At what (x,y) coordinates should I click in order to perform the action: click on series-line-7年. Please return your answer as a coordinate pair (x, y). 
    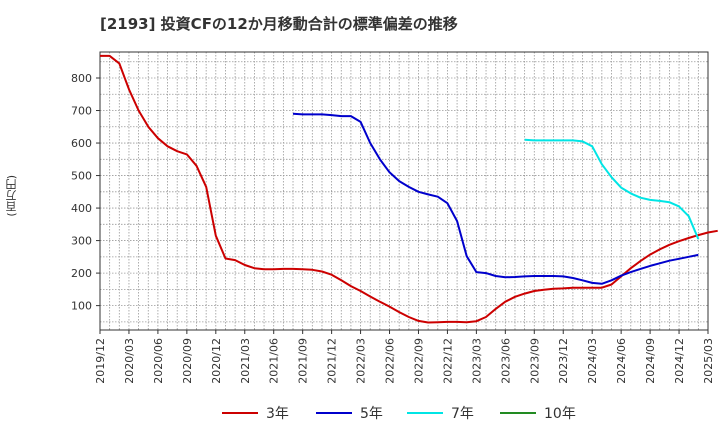
    Looking at the image, I should click on (612, 189).